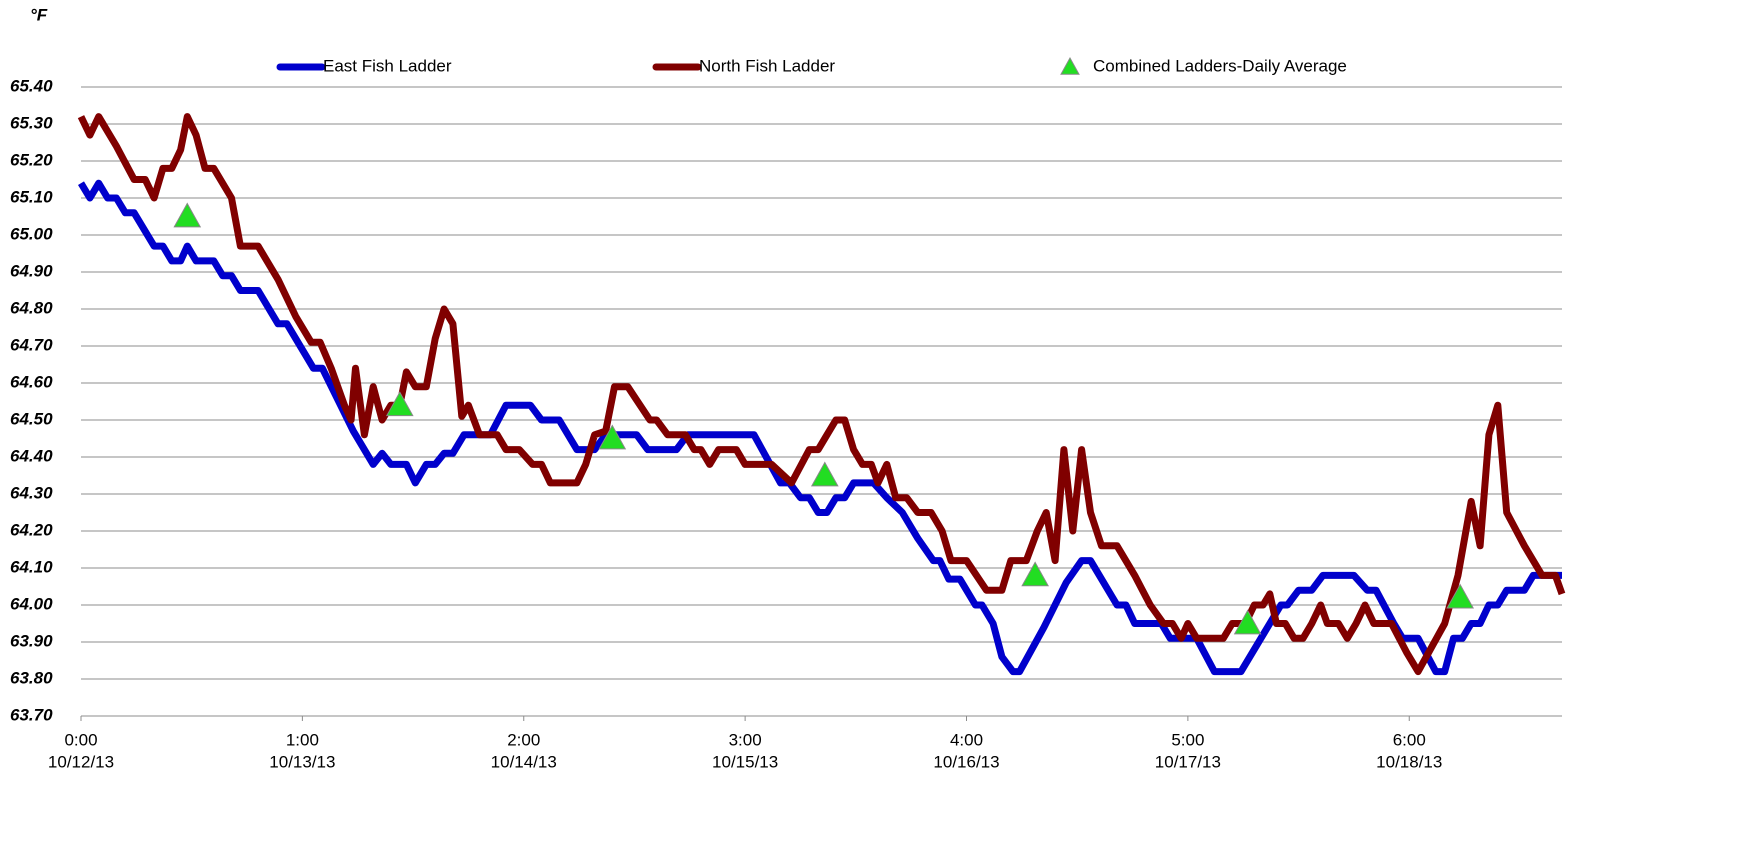 Image resolution: width=1739 pixels, height=865 pixels. What do you see at coordinates (31, 529) in the screenshot?
I see `y-tick-label: 64.20` at bounding box center [31, 529].